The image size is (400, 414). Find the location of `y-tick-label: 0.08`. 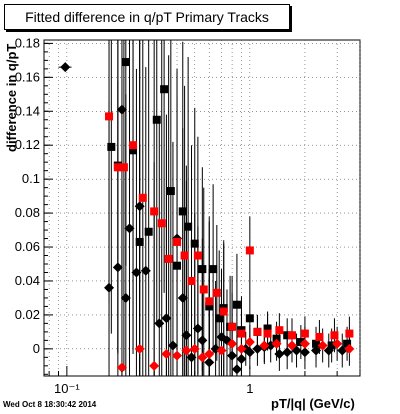

y-tick-label: 0.08 is located at coordinates (27, 212).